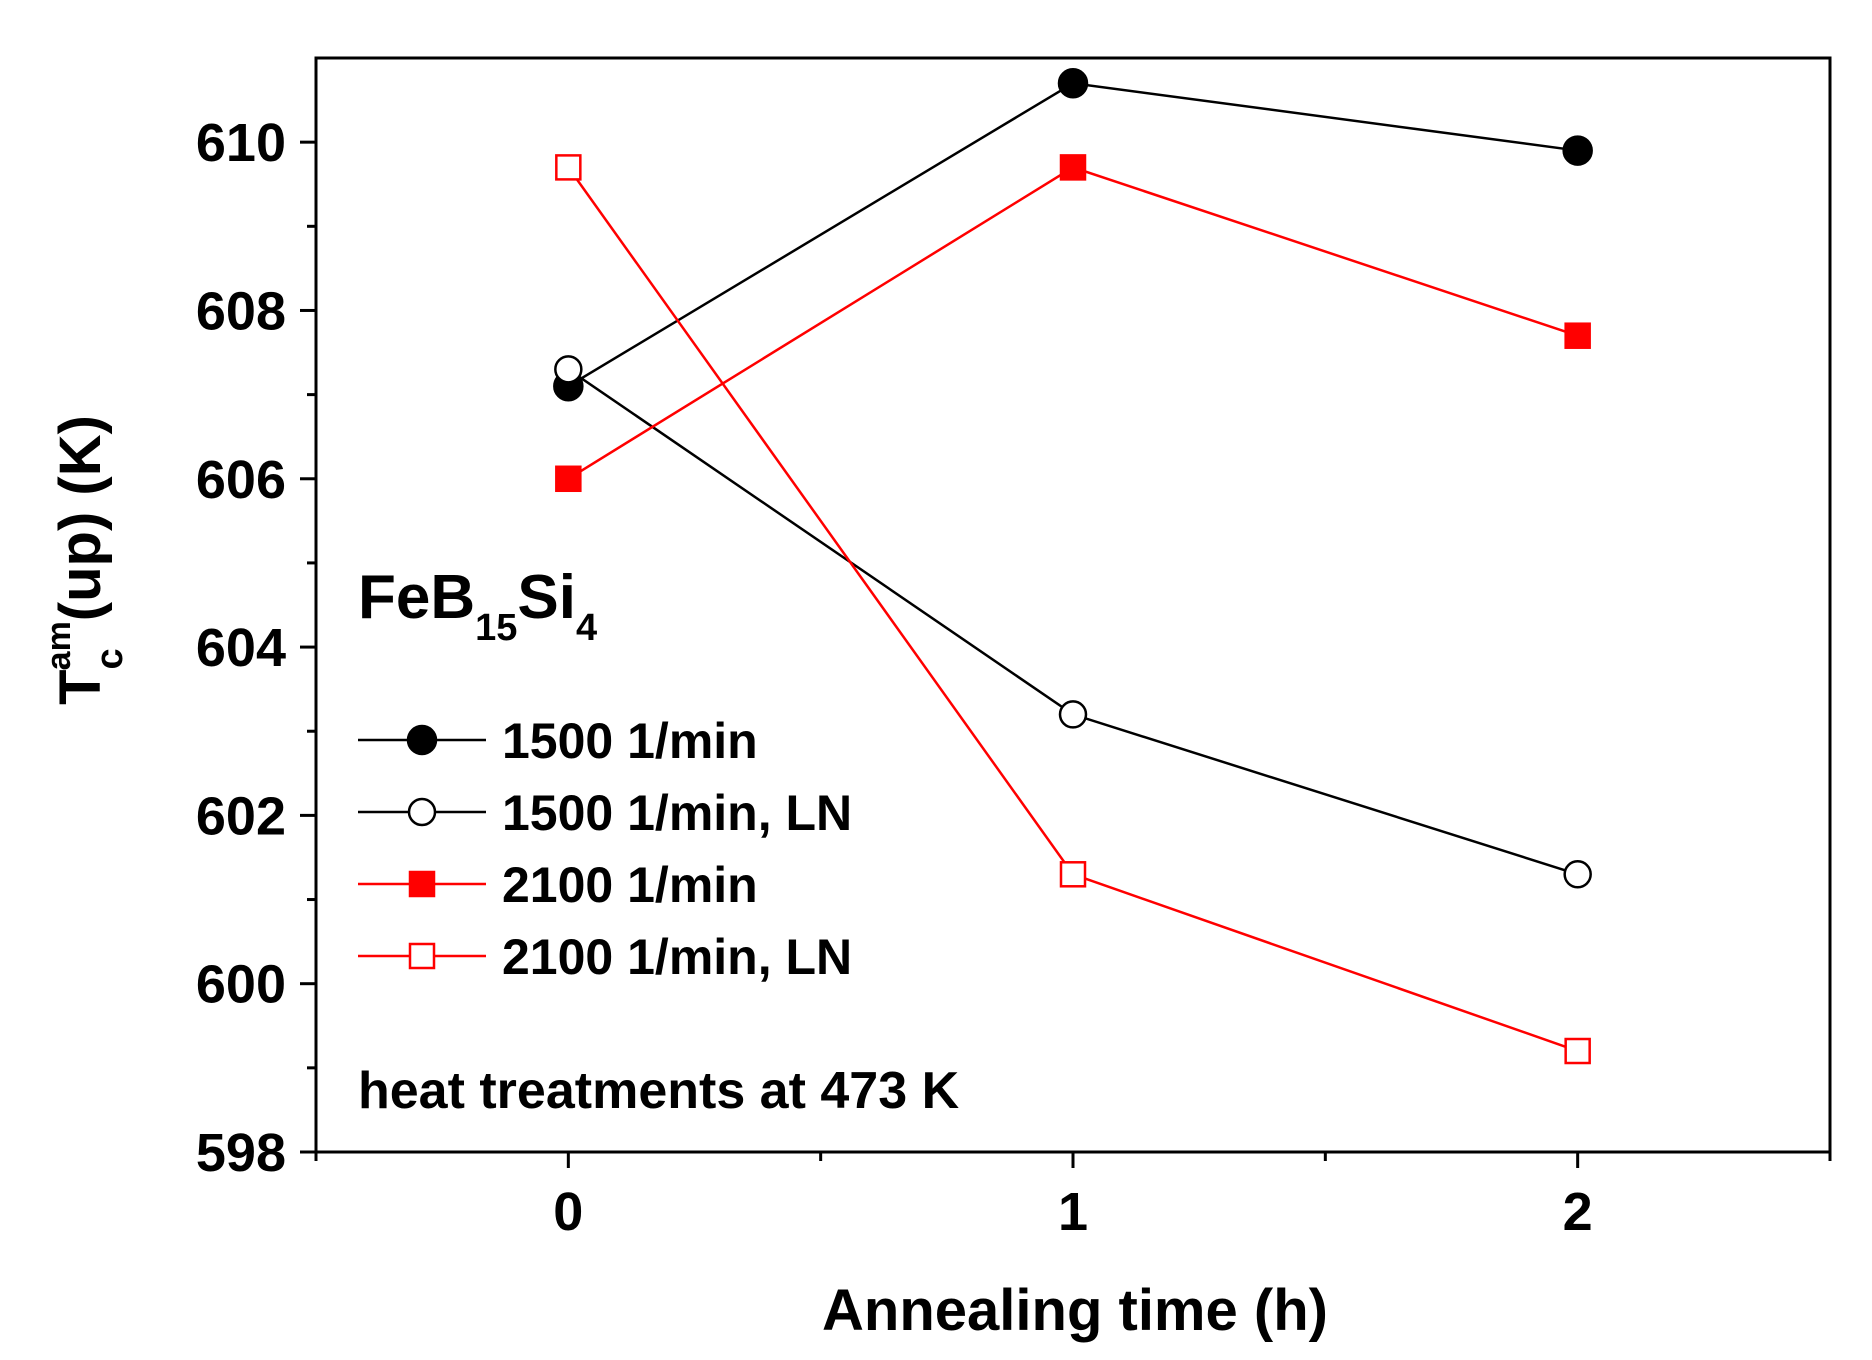  I want to click on legend-entry: 2100 1/min, so click(558, 885).